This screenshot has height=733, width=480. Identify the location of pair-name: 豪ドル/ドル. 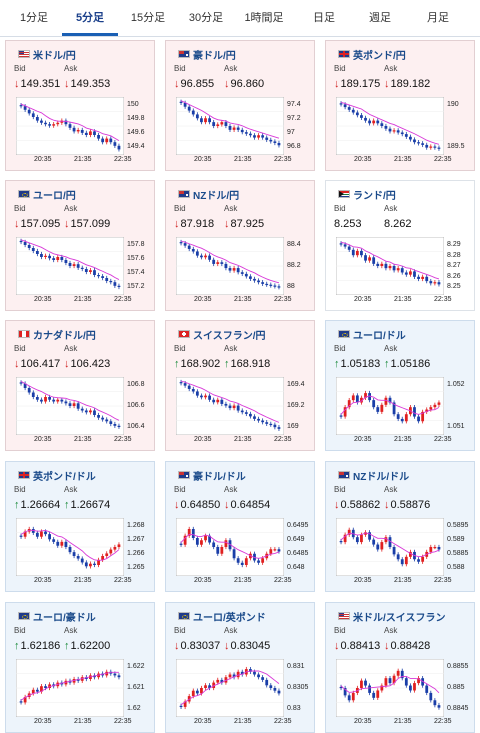
(219, 477).